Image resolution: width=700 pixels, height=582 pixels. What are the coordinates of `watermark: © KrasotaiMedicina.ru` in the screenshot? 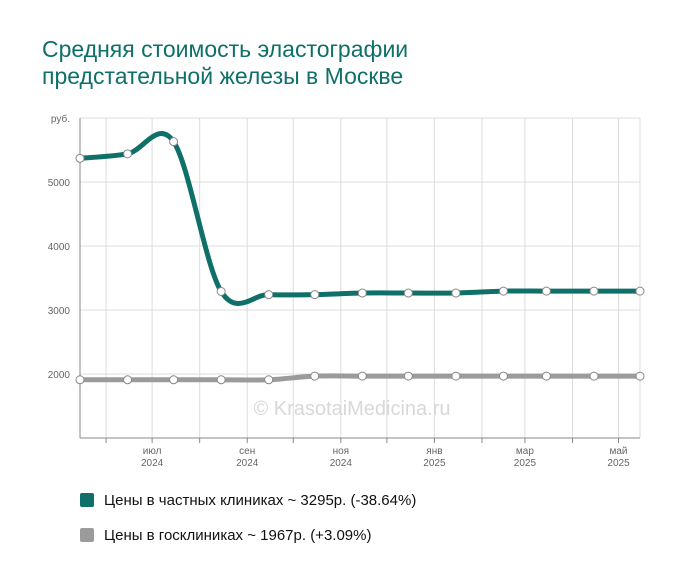 It's located at (351, 409).